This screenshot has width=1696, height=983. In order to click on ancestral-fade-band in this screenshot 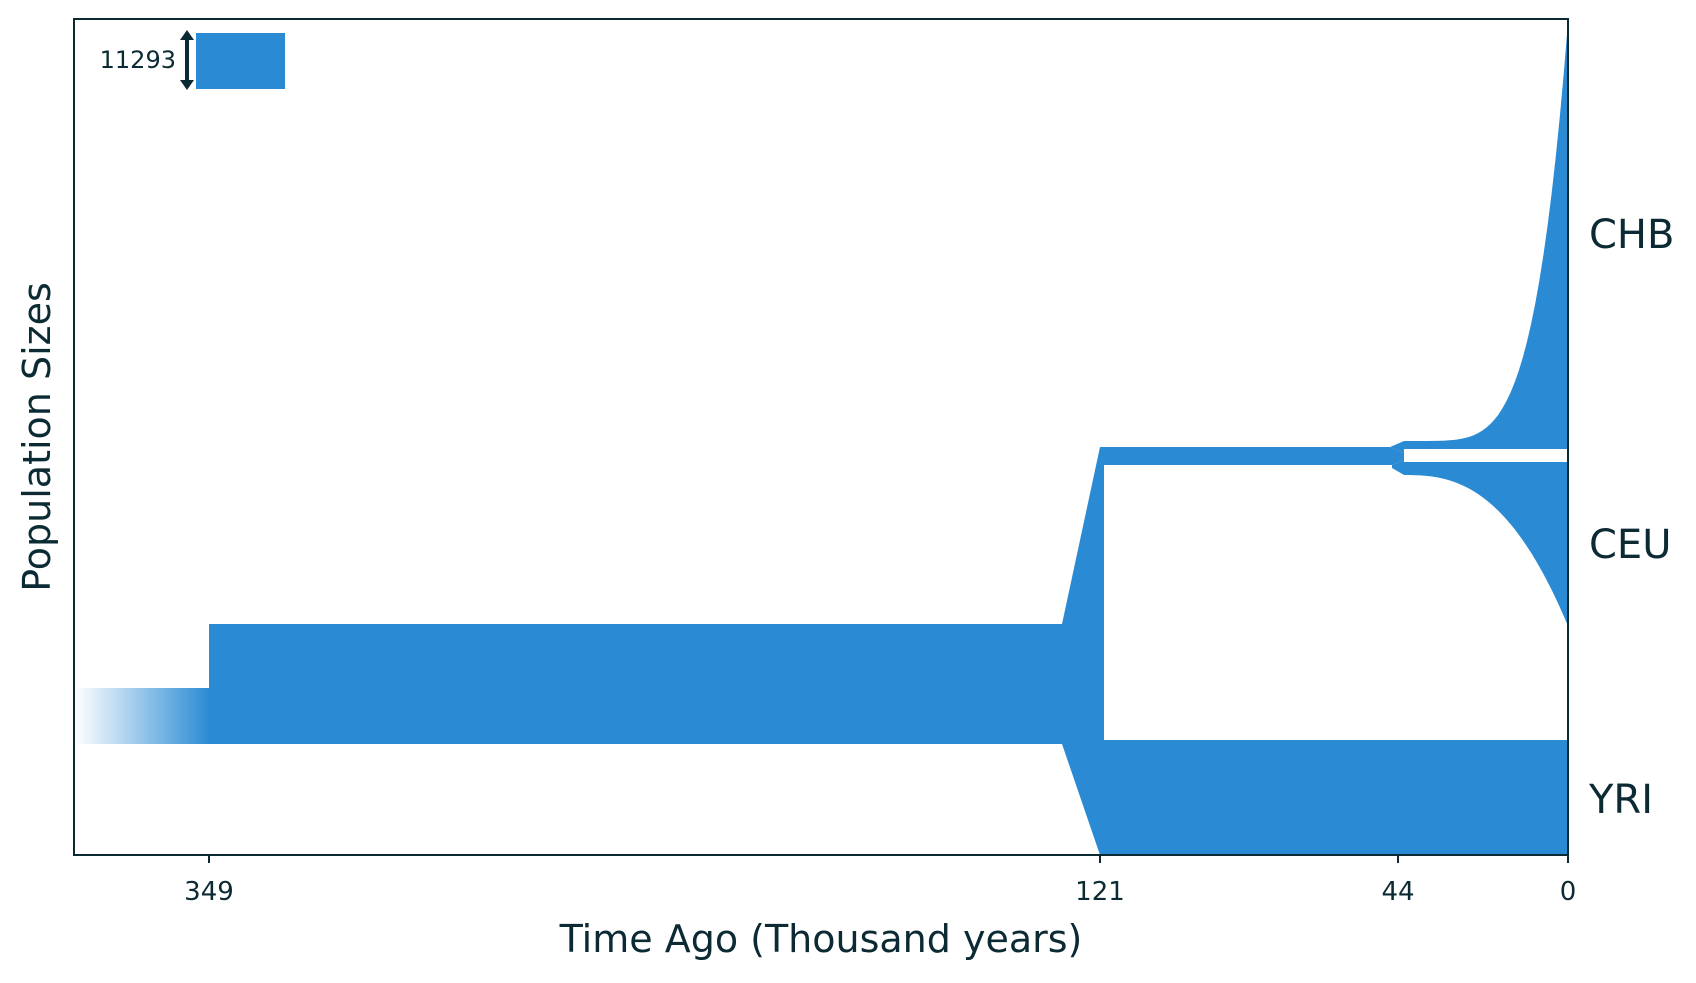, I will do `click(142, 716)`.